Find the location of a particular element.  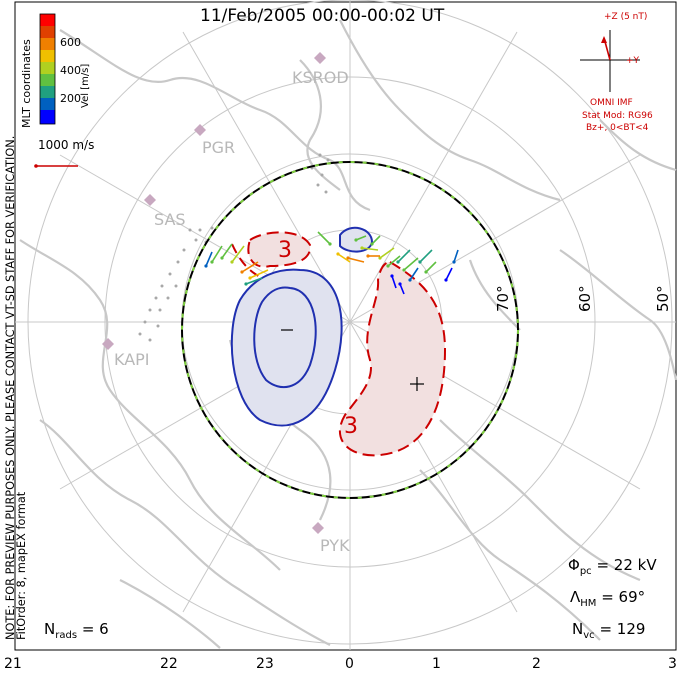

negative-potential-cell is located at coordinates (286, 347).